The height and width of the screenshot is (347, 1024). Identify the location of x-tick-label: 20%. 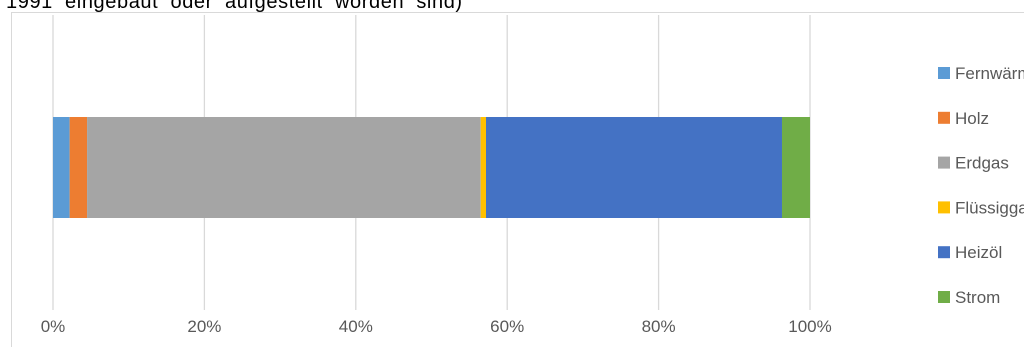
(204, 326).